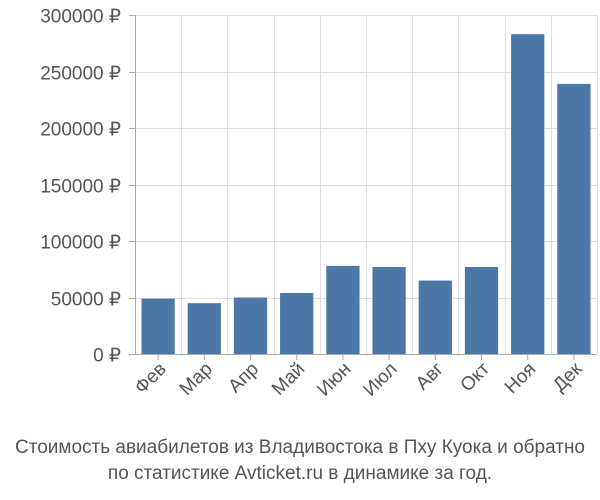 This screenshot has height=500, width=600. I want to click on x-tick-label: Авг, so click(430, 377).